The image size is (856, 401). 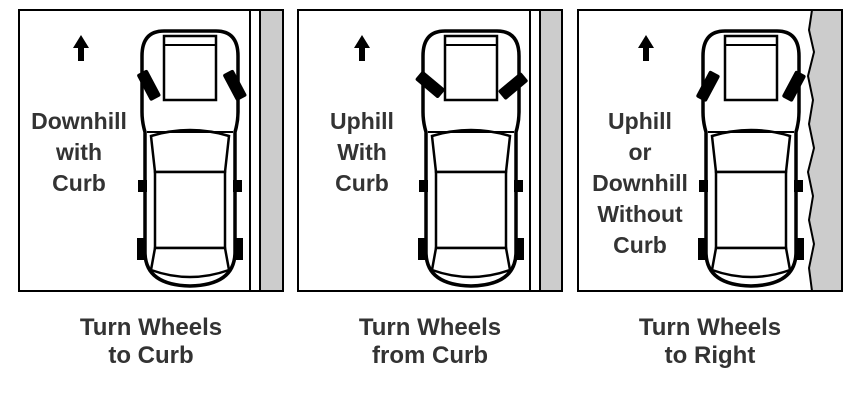 I want to click on panel-2-condition: Uphill With Curb, so click(x=362, y=152).